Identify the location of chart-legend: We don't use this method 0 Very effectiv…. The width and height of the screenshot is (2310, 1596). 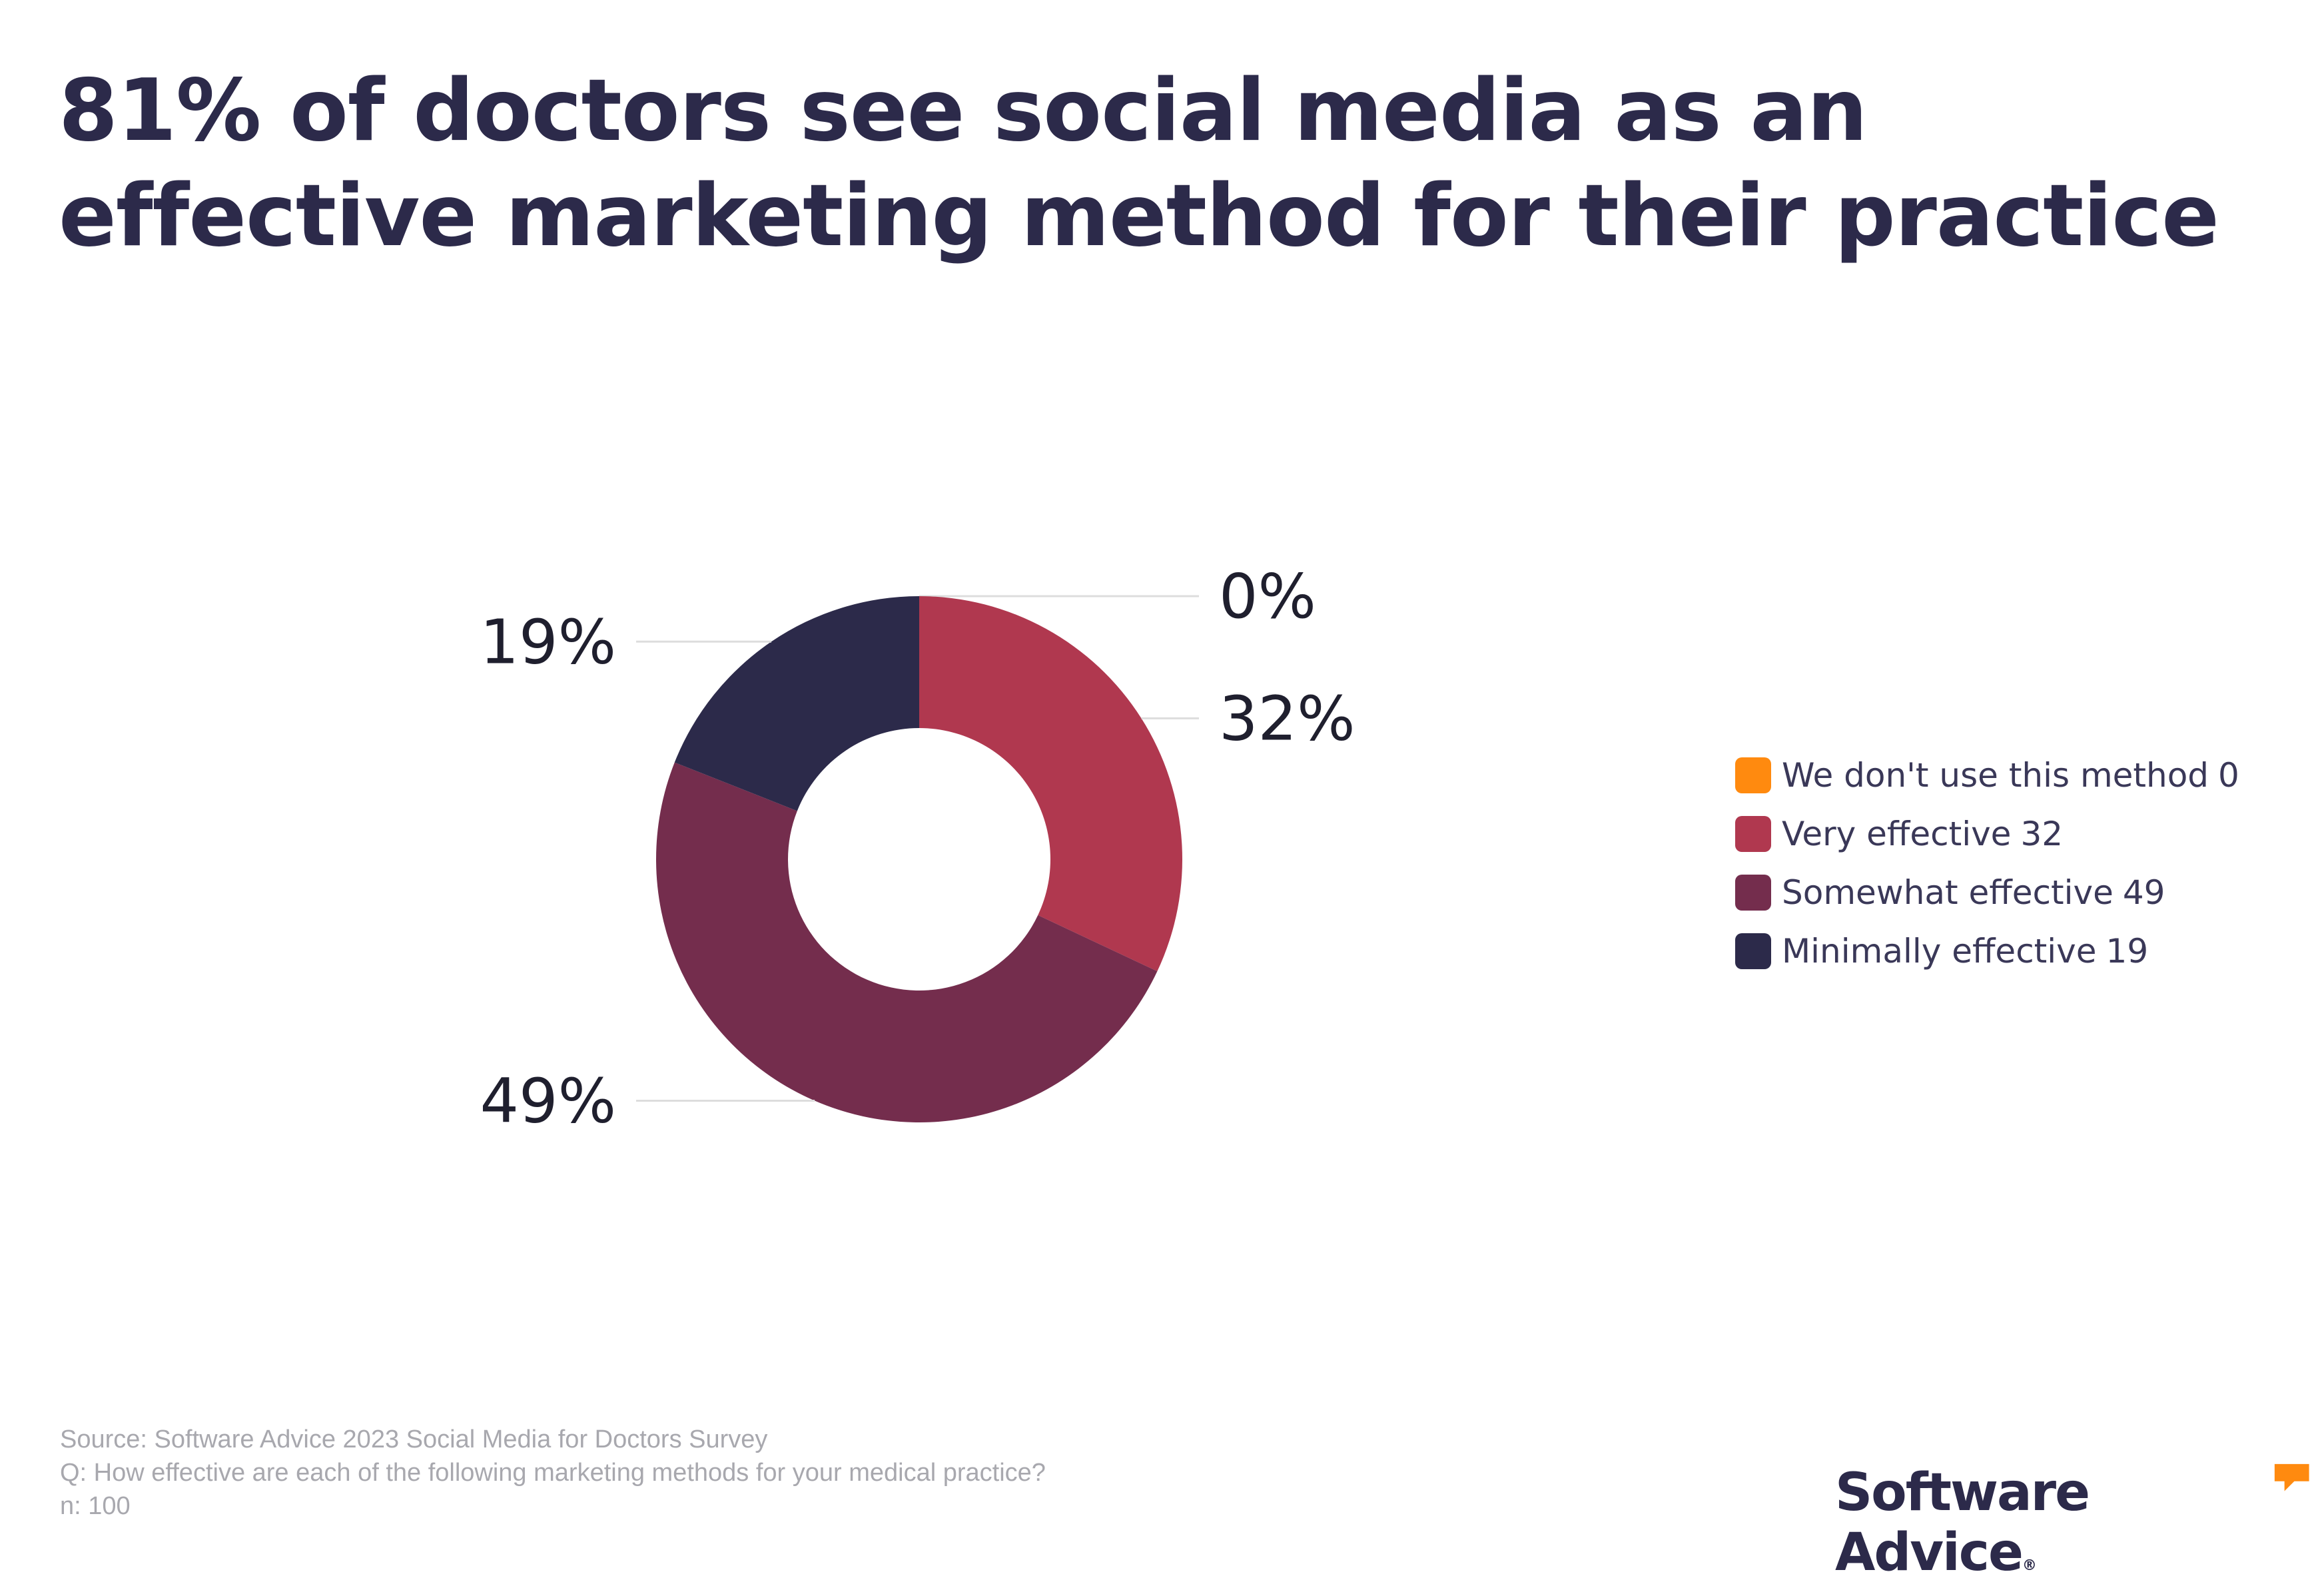
(1987, 863).